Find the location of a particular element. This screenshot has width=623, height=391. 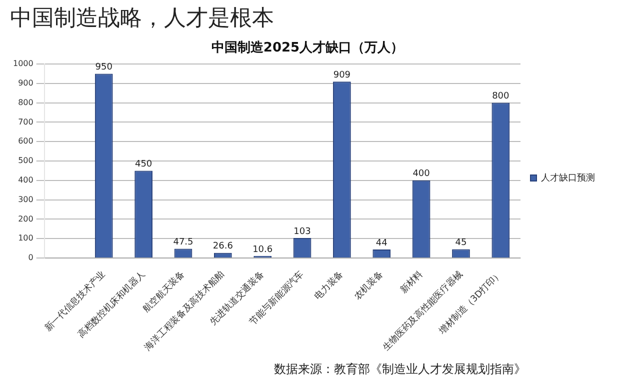

y-tick-label: 500 is located at coordinates (26, 161).